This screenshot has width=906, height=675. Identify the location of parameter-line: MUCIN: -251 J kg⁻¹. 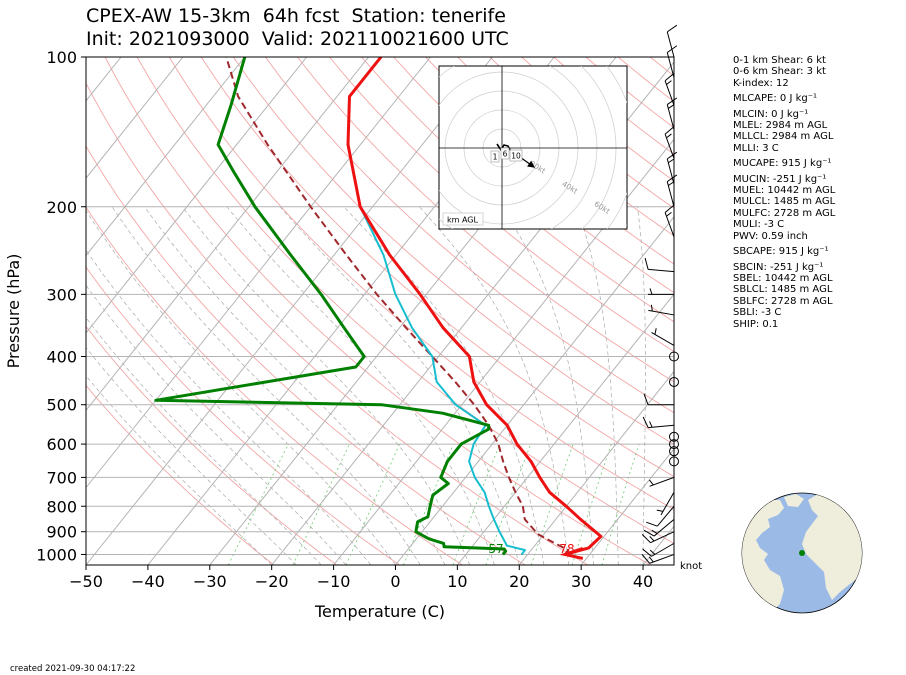
(780, 179).